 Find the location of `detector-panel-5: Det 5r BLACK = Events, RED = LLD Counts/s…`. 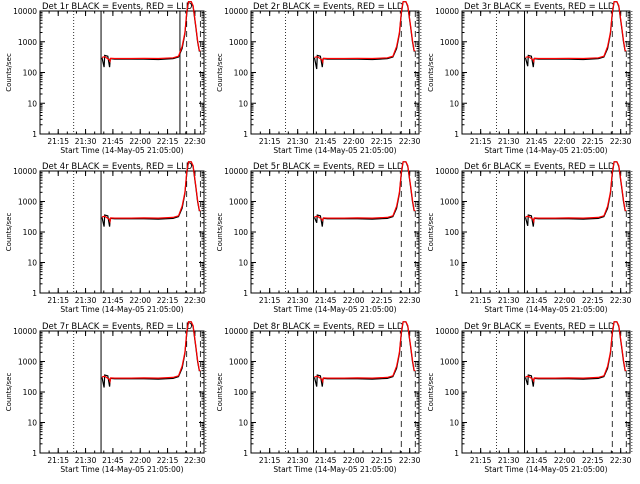

detector-panel-5: Det 5r BLACK = Events, RED = LLD Counts/s… is located at coordinates (319, 237).